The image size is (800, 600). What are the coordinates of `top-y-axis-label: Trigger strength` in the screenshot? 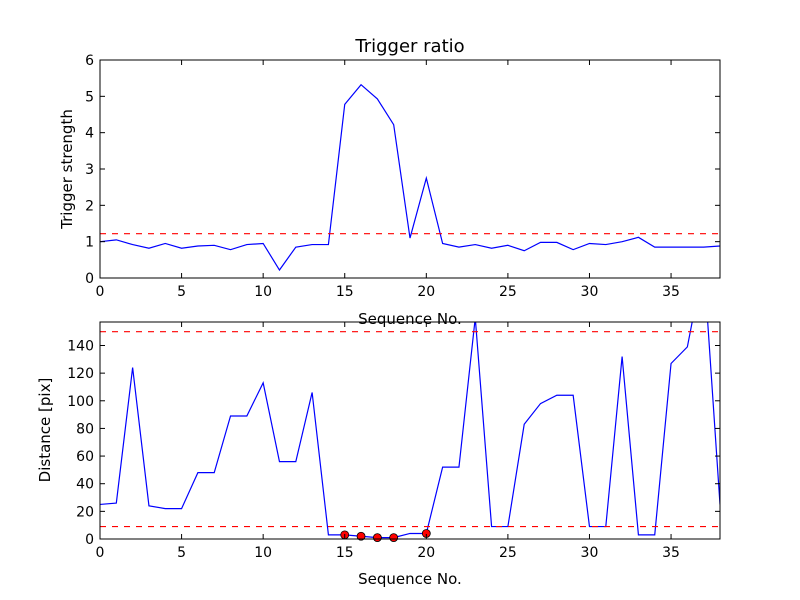 It's located at (67, 169).